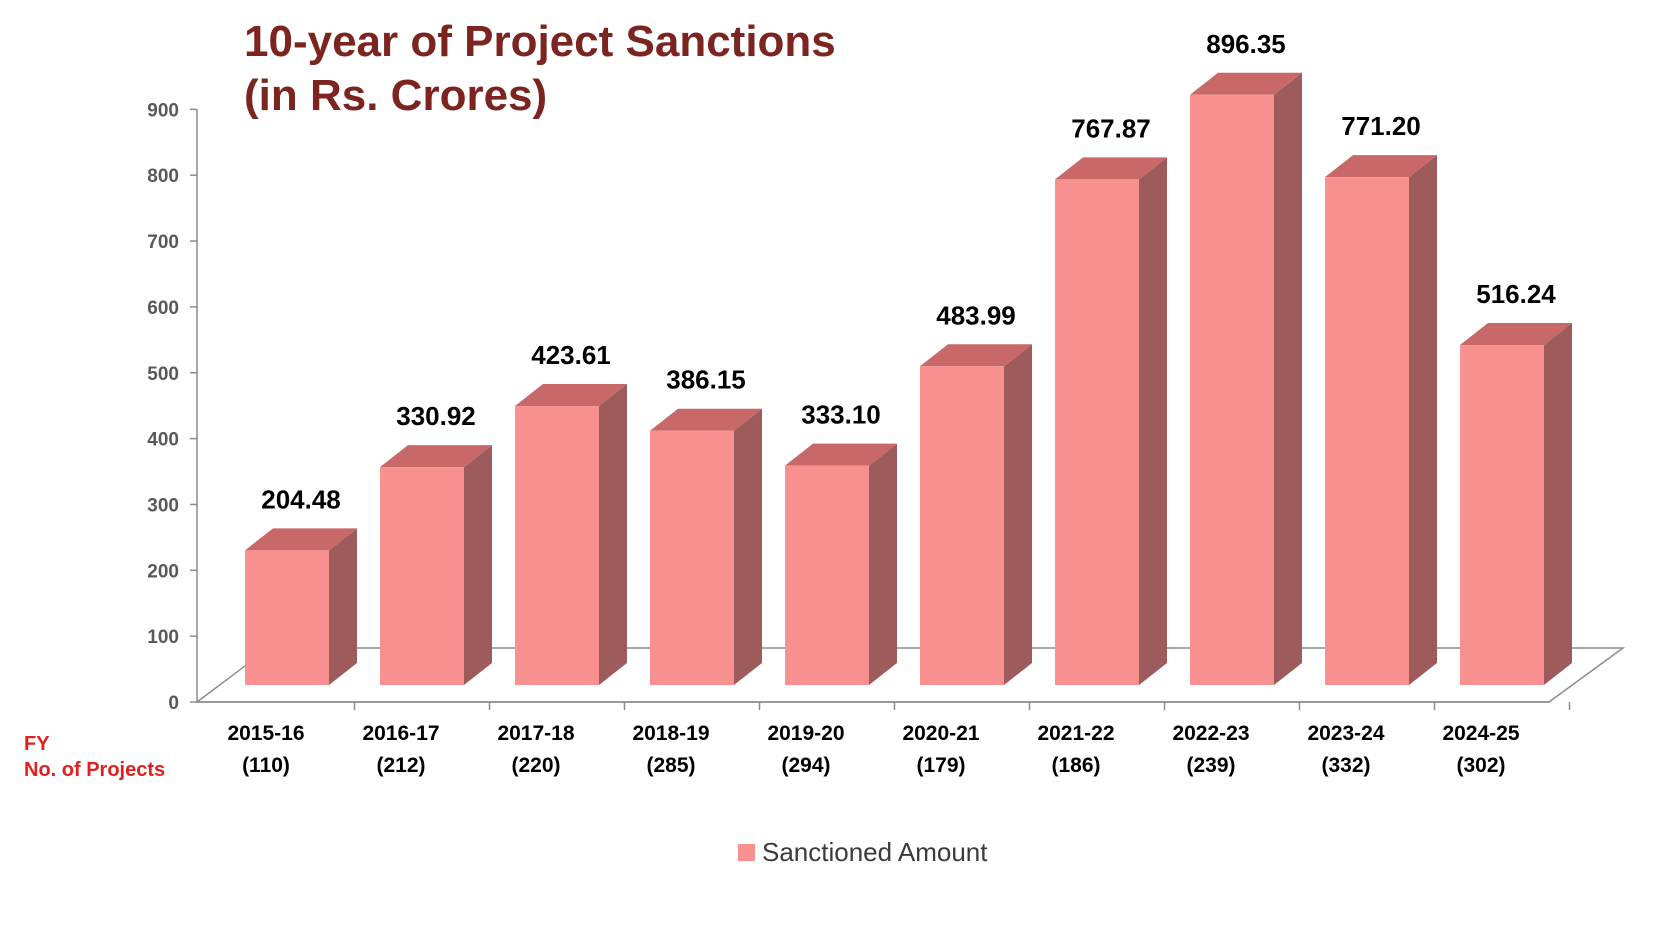  What do you see at coordinates (976, 315) in the screenshot?
I see `data-label: 483.99` at bounding box center [976, 315].